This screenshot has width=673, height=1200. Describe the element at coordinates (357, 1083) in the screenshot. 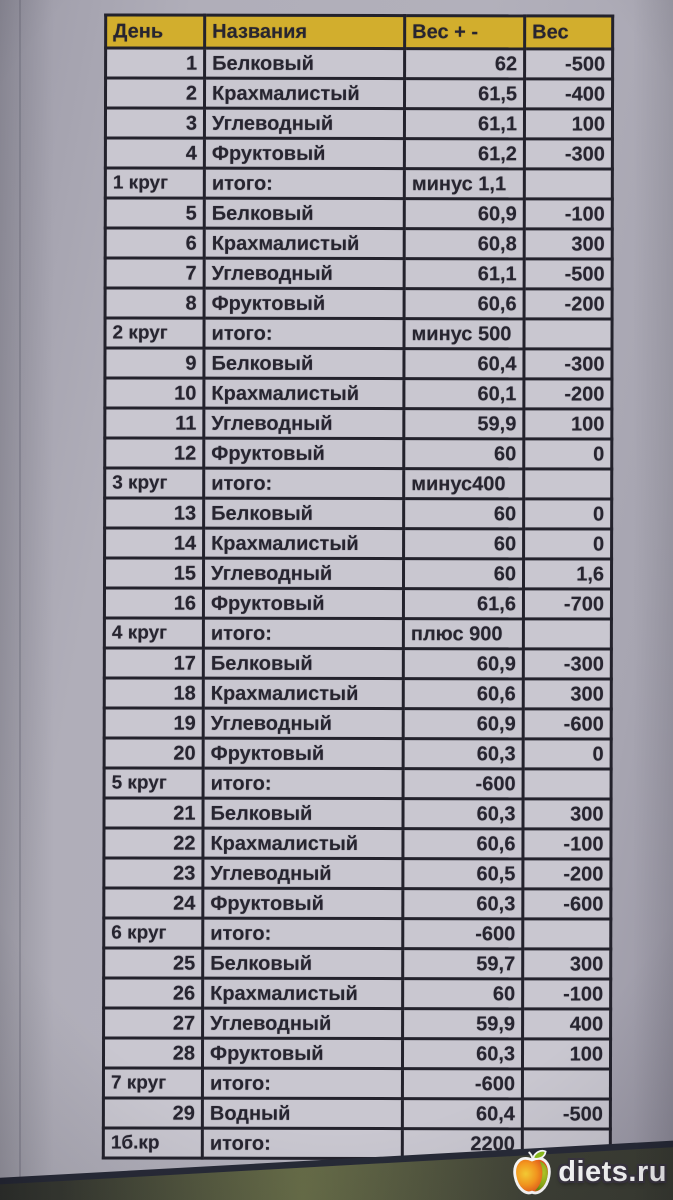

I see `round-summary-row: 7 круг итого: -600` at that location.